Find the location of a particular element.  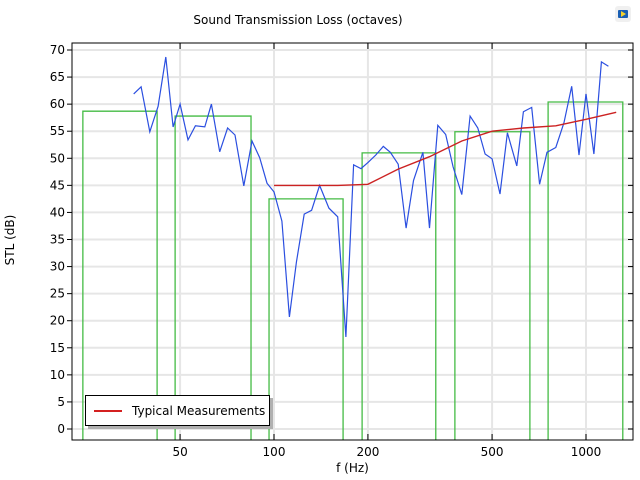

svg-text: 200 is located at coordinates (367, 452).